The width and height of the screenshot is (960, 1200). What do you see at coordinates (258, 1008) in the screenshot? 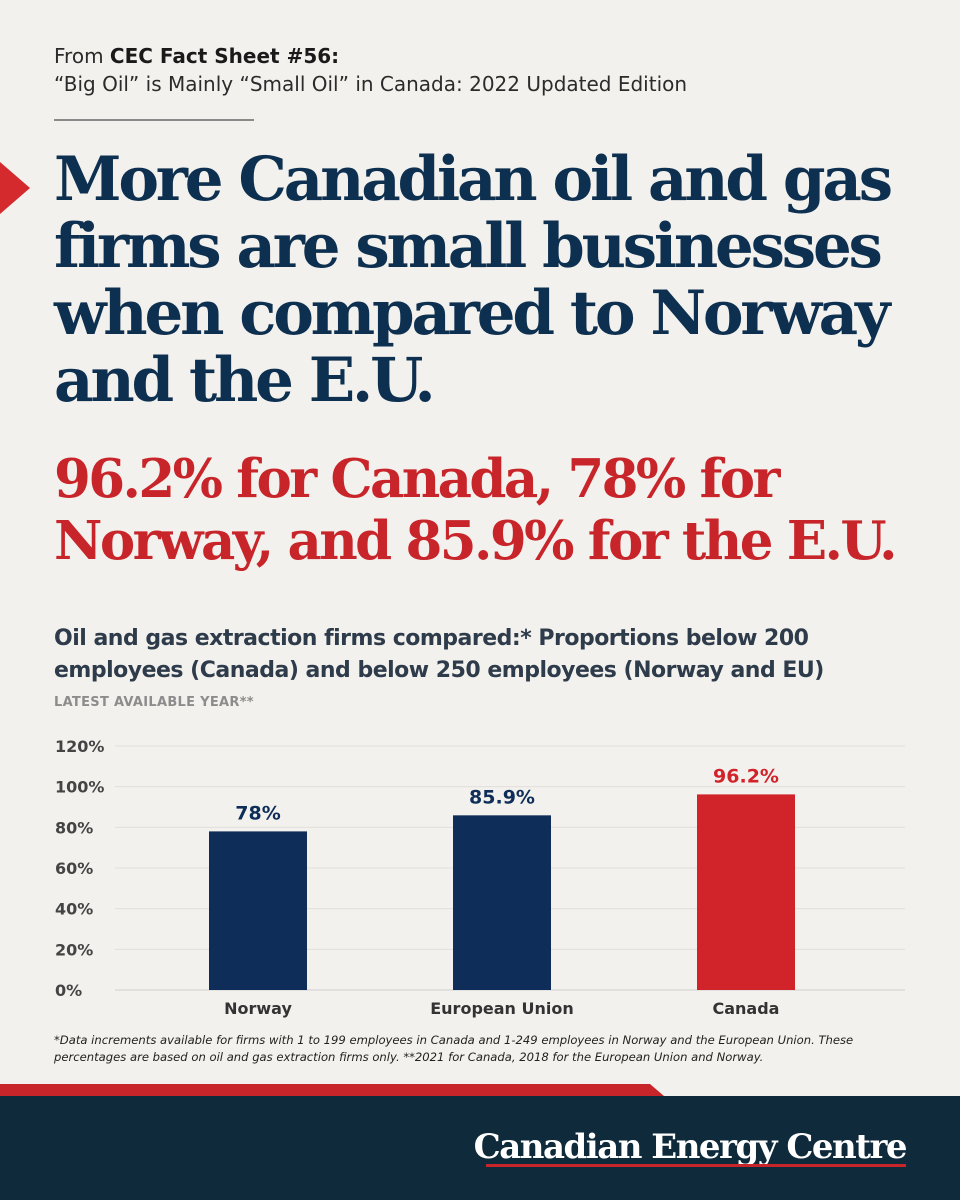
I see `category-label: Norway` at bounding box center [258, 1008].